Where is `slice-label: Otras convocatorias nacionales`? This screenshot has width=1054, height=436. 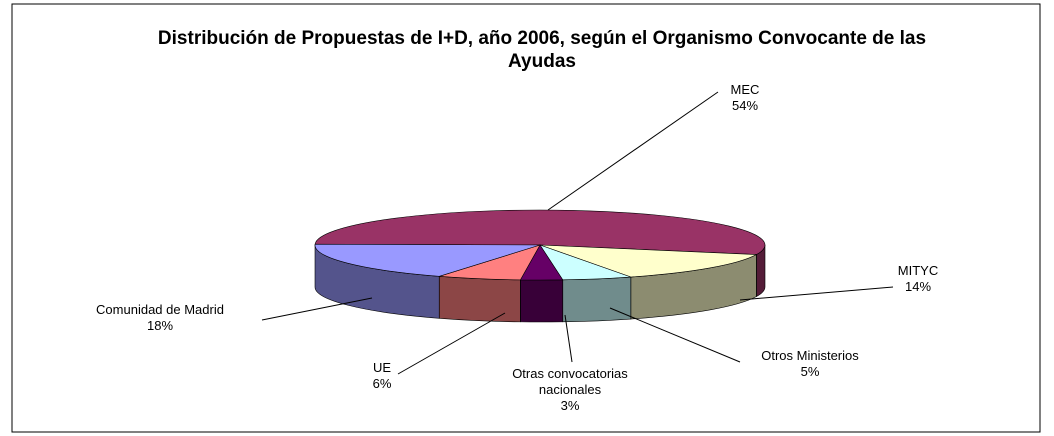
slice-label: Otras convocatorias nacionales is located at coordinates (570, 381).